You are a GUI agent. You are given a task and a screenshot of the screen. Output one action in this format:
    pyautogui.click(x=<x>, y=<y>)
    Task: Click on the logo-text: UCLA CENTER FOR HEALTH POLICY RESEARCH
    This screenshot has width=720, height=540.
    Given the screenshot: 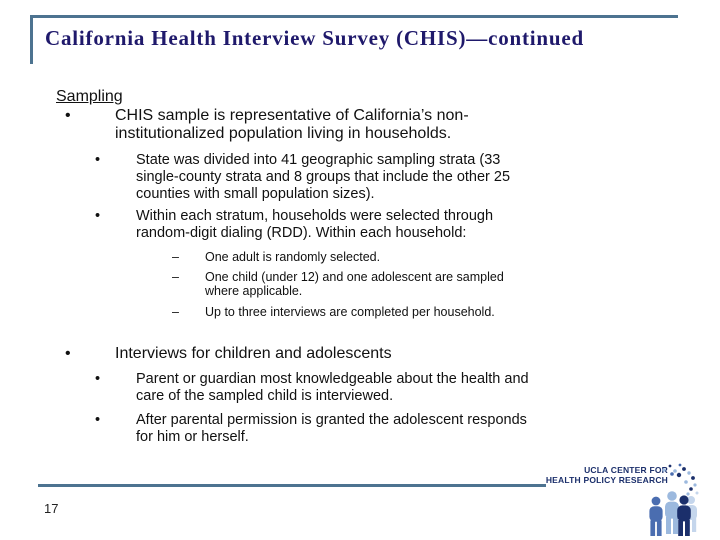 What is the action you would take?
    pyautogui.click(x=606, y=475)
    